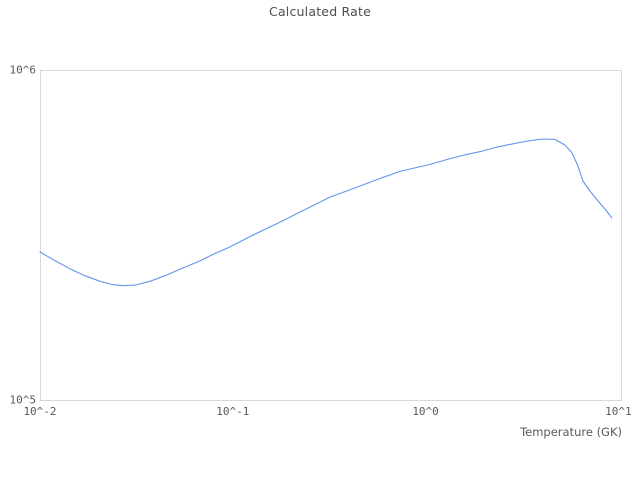 The width and height of the screenshot is (640, 480). I want to click on x-tick-label-10^-2: 10^-2, so click(40, 411).